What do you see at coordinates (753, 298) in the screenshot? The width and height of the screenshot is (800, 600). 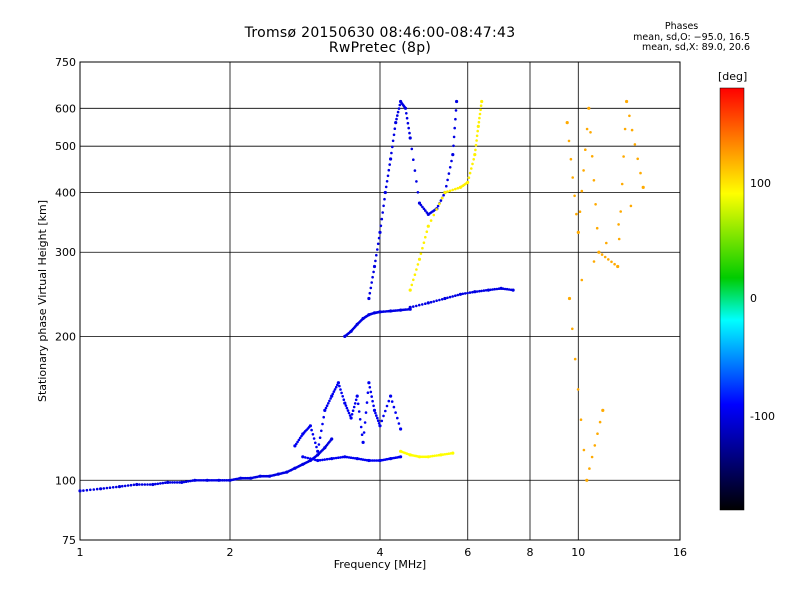 I see `colorbar-tick-0: 0` at bounding box center [753, 298].